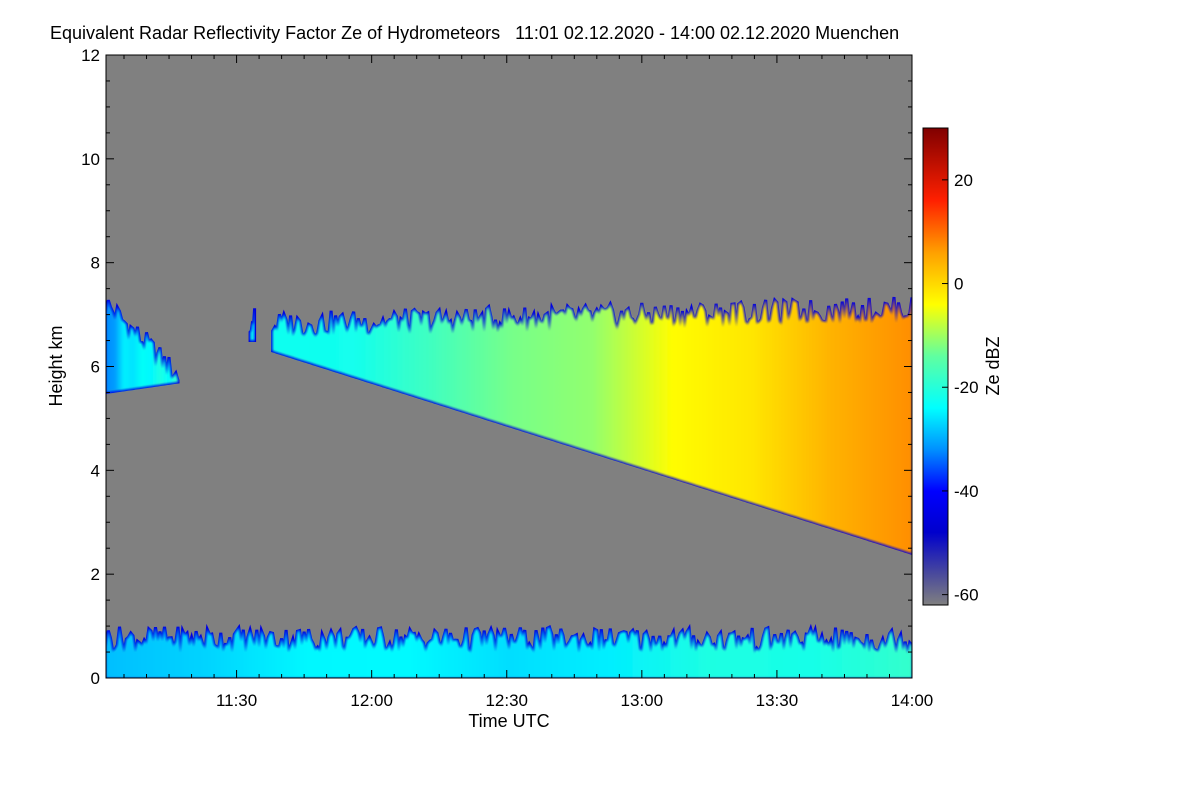 Image resolution: width=1200 pixels, height=800 pixels. What do you see at coordinates (912, 700) in the screenshot?
I see `x-tick-label: 14:00` at bounding box center [912, 700].